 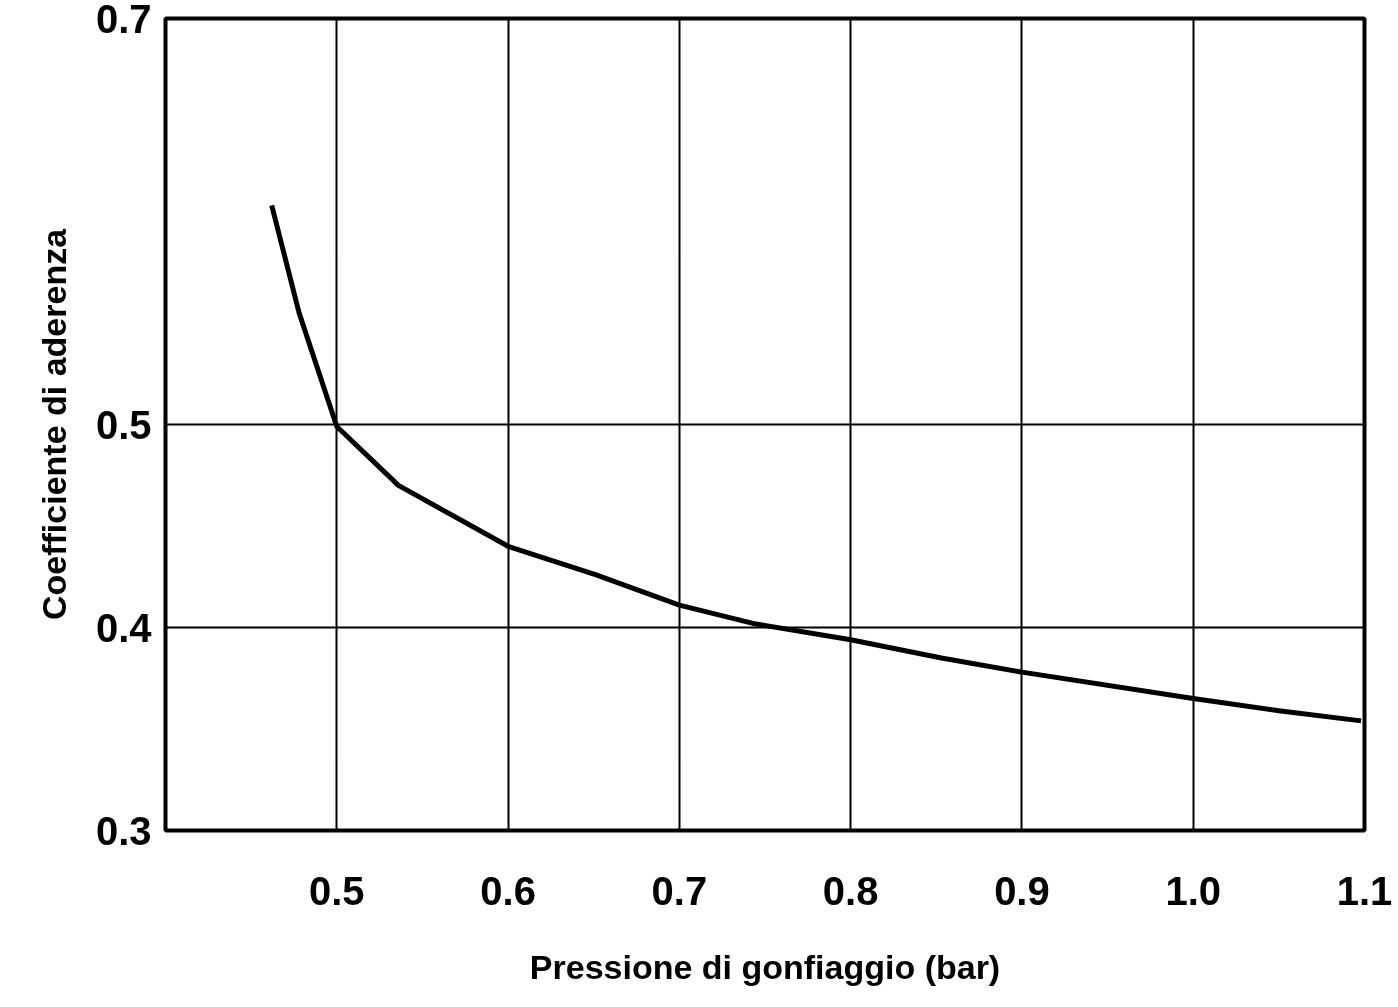 What do you see at coordinates (1022, 890) in the screenshot?
I see `x-tick-label: 0.9` at bounding box center [1022, 890].